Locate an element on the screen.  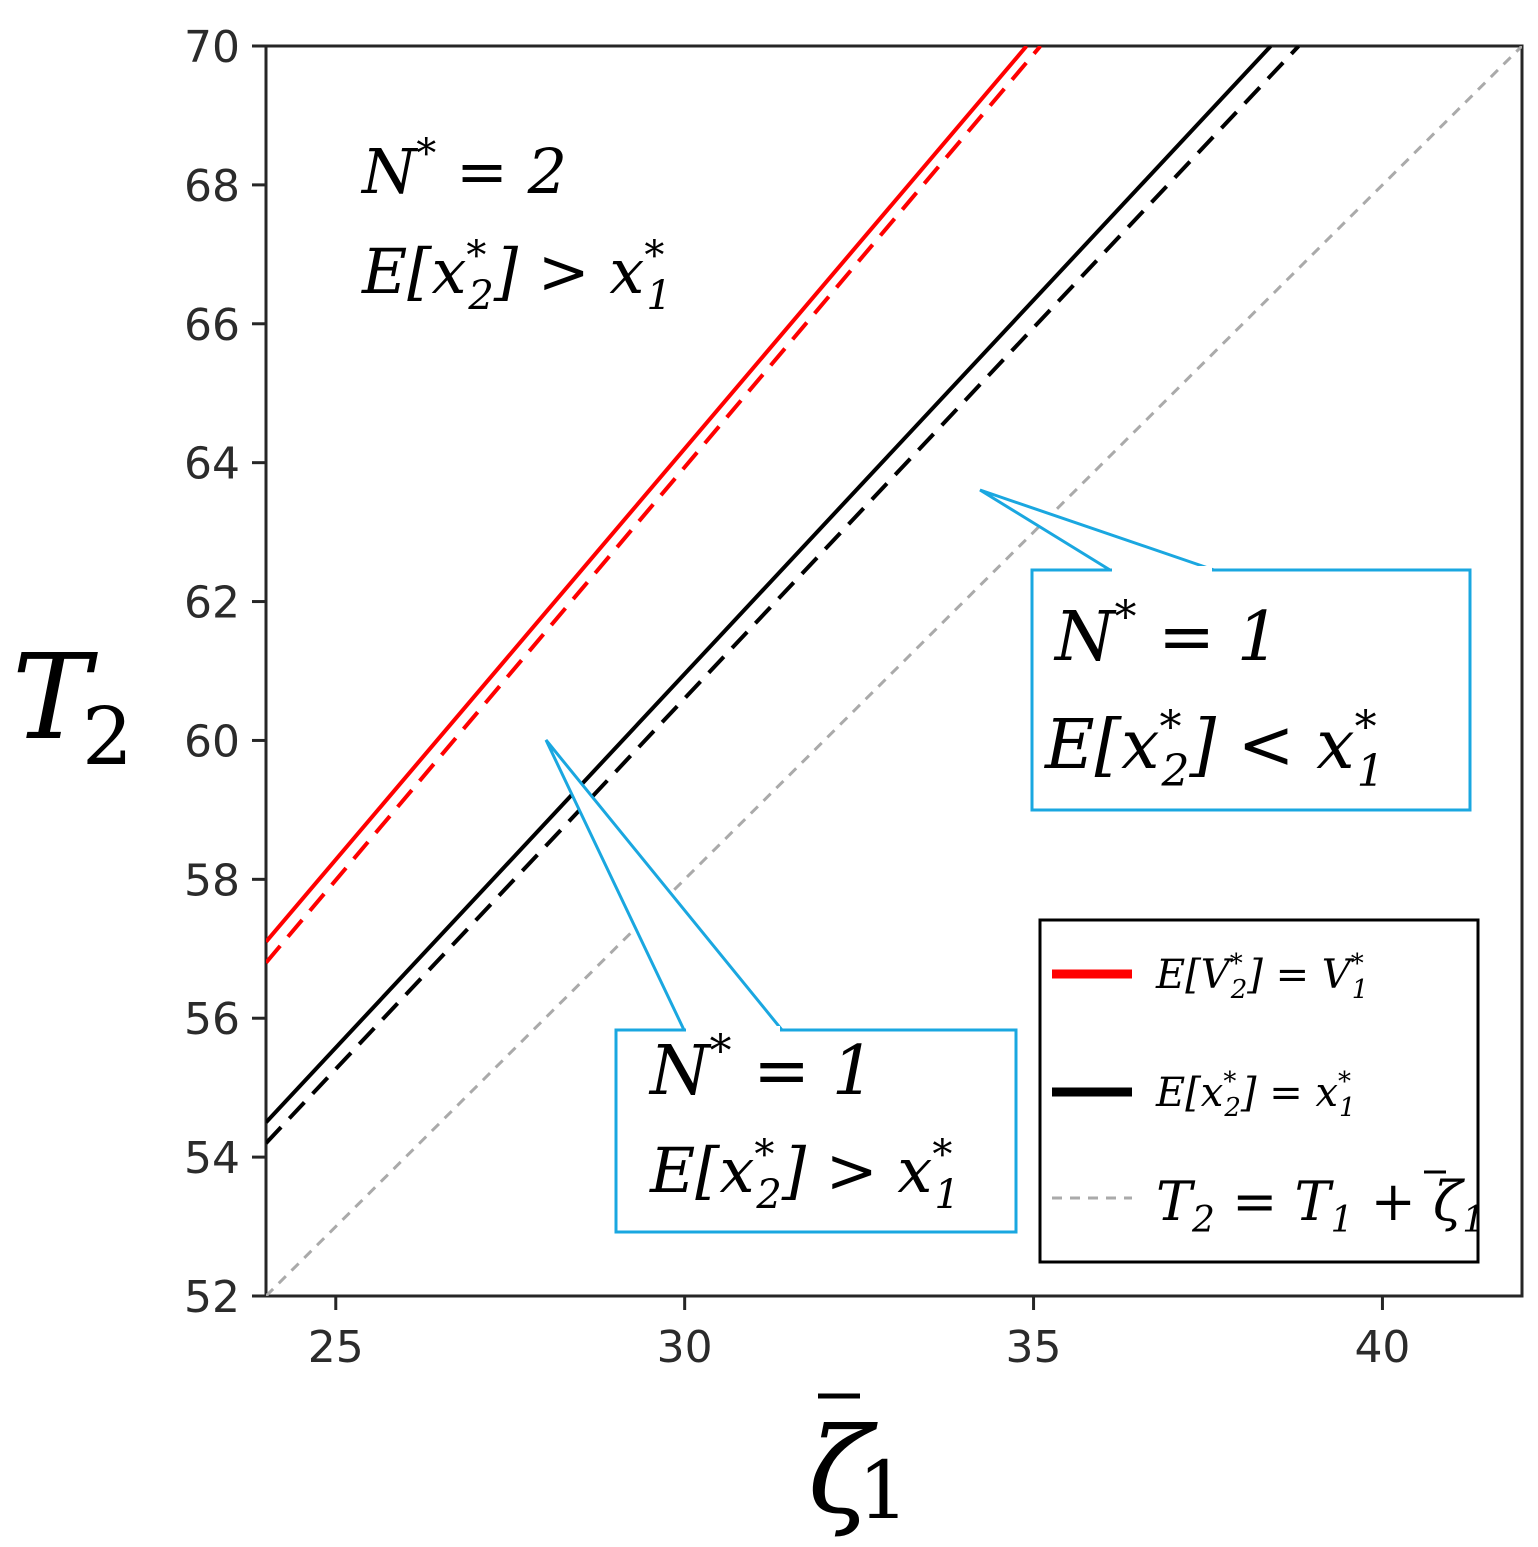
svg-text: T is located at coordinates (55, 697).